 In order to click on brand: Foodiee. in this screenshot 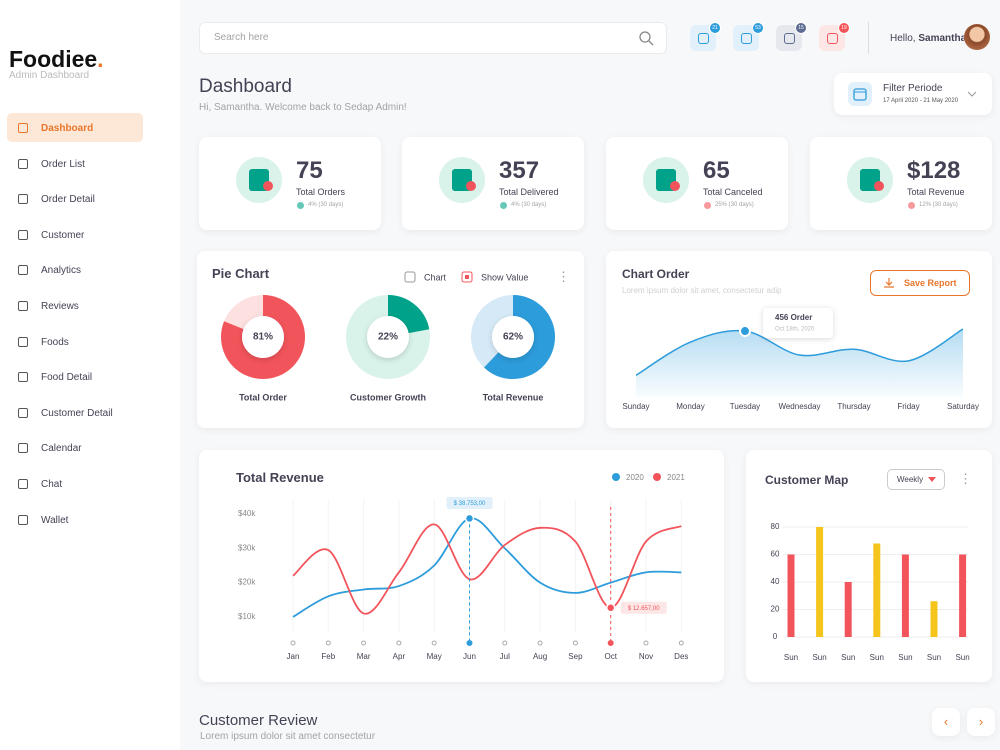, I will do `click(56, 59)`.